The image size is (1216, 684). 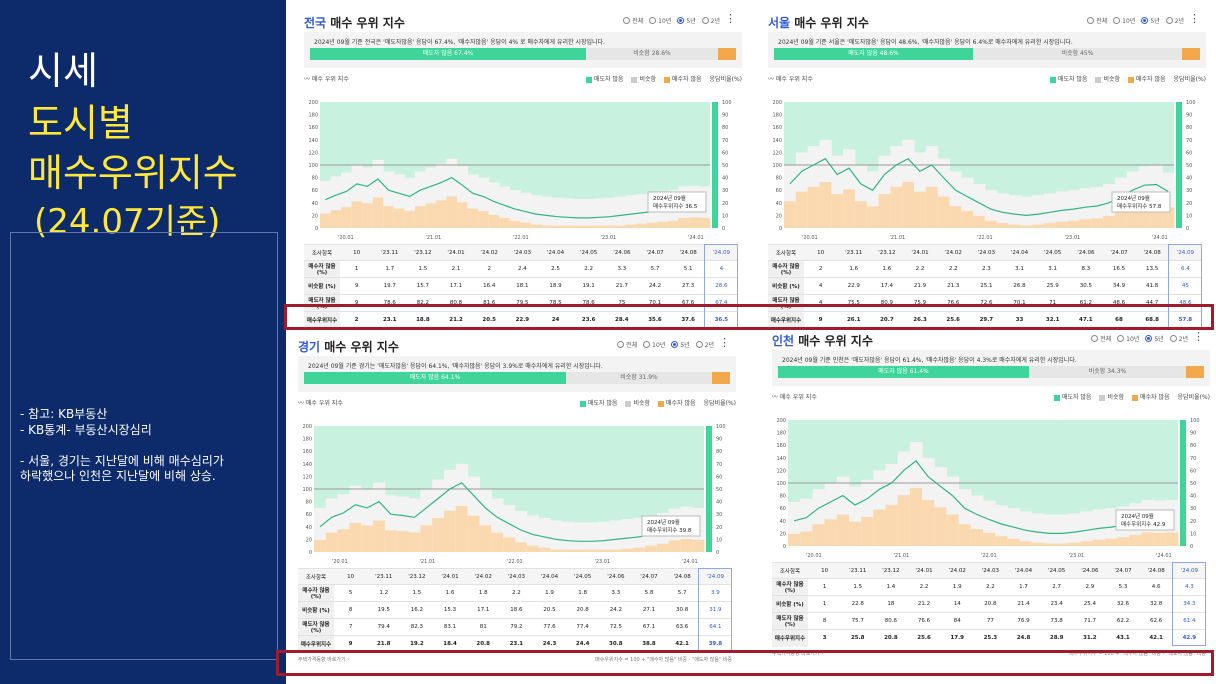 I want to click on legend-item: 응답비율(%), so click(x=1190, y=78).